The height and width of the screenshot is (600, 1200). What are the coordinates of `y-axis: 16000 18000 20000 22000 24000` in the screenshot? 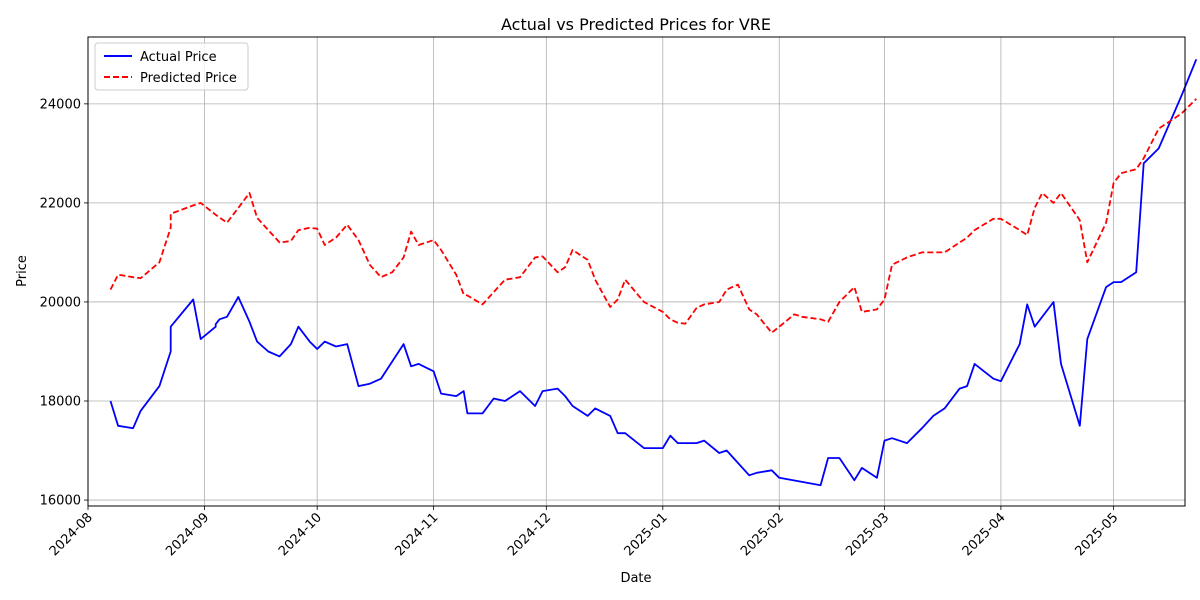 It's located at (64, 303).